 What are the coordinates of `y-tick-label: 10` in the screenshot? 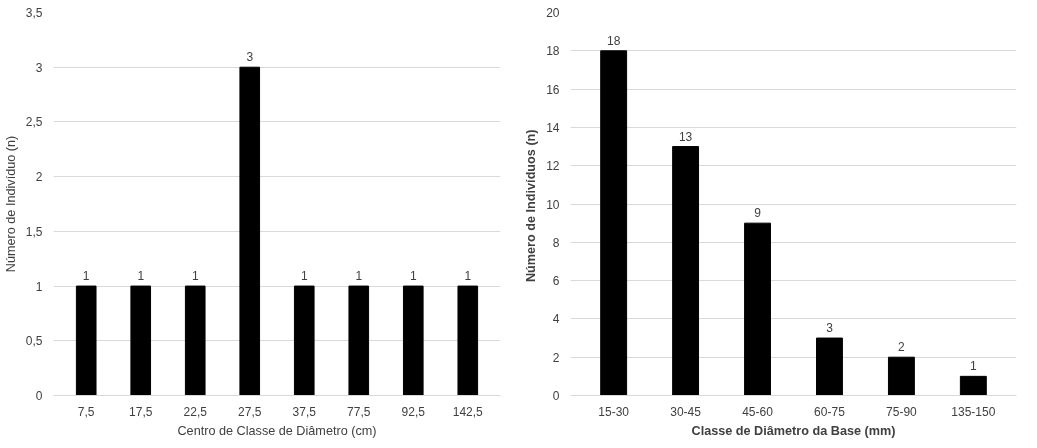 It's located at (553, 204).